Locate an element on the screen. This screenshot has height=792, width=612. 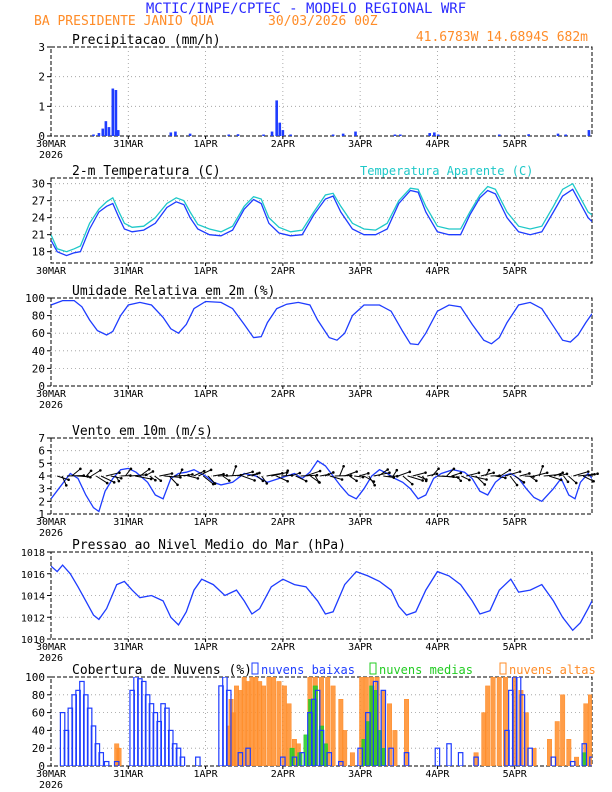
y-tick-label: 3 is located at coordinates (41, 489).